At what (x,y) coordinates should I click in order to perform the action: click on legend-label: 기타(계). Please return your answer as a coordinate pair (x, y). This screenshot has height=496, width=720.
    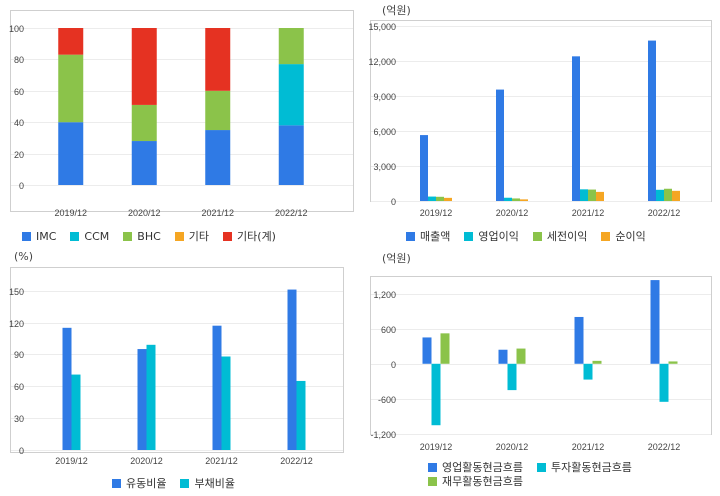
    Looking at the image, I should click on (256, 236).